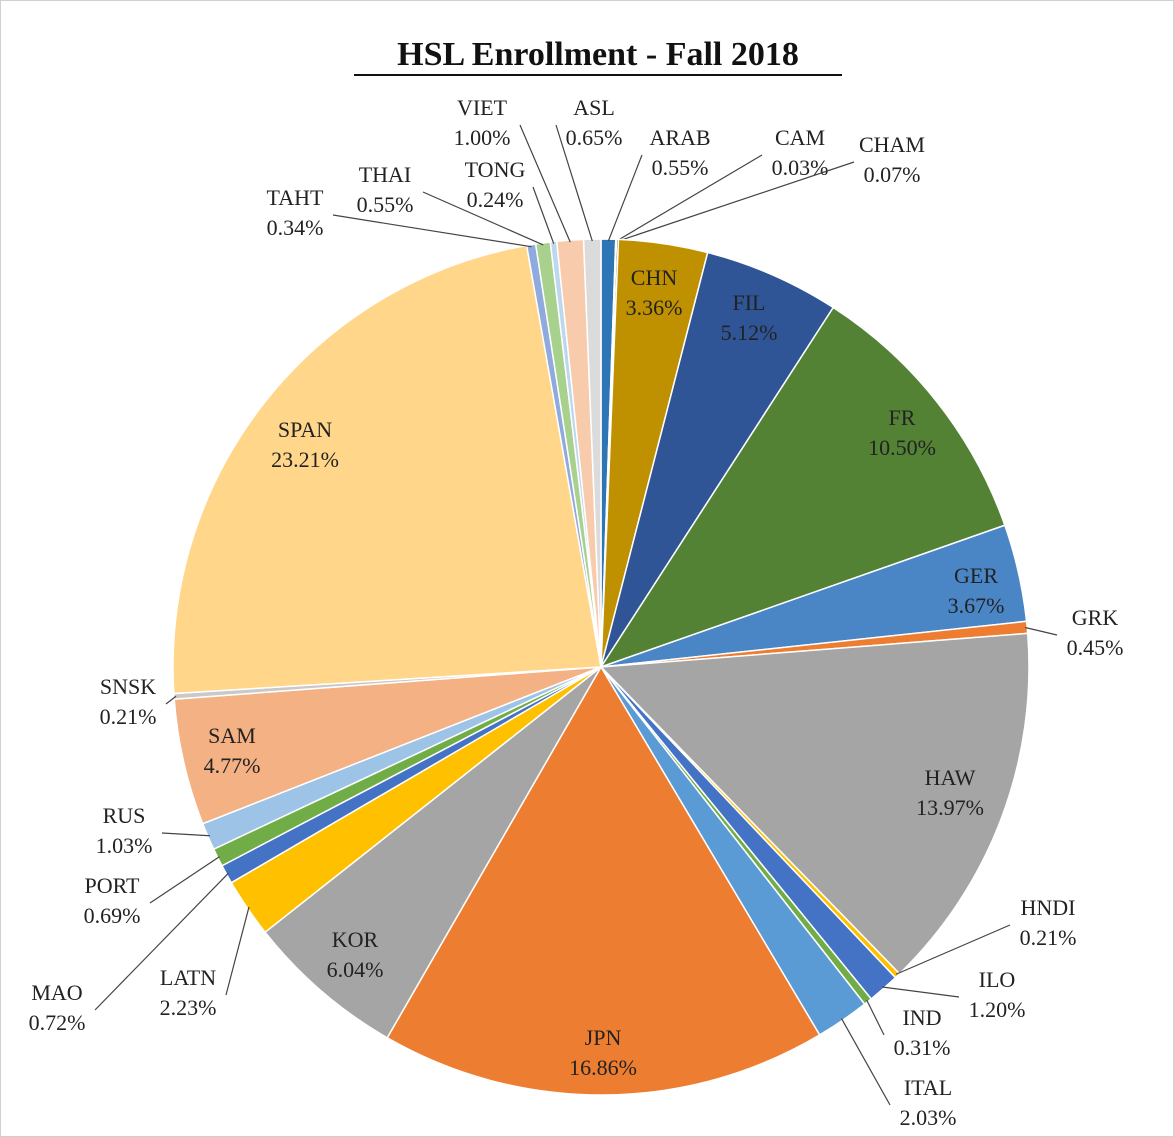  What do you see at coordinates (603, 1067) in the screenshot?
I see `slice-value-label: 16.86%` at bounding box center [603, 1067].